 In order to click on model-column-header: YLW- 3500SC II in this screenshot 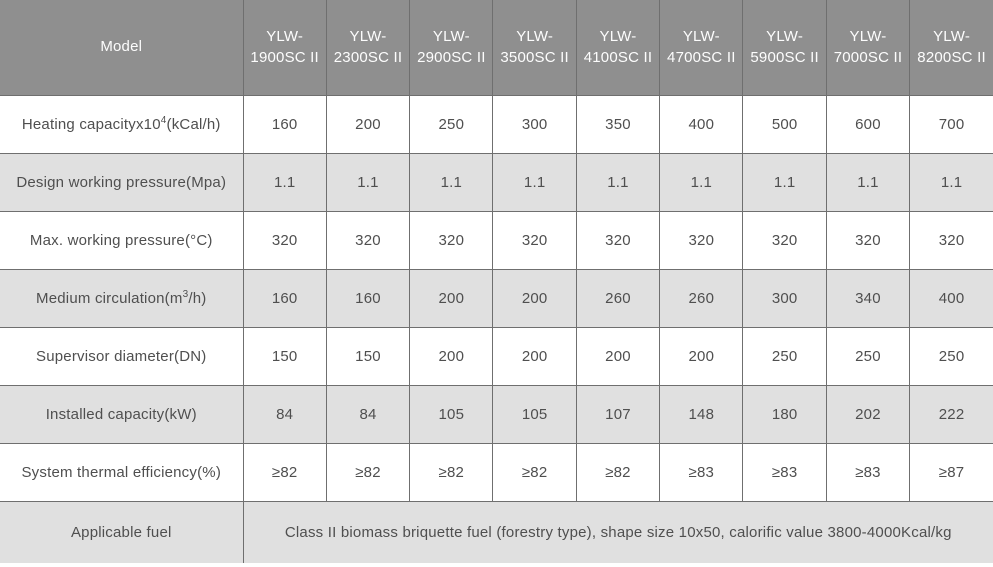, I will do `click(534, 48)`.